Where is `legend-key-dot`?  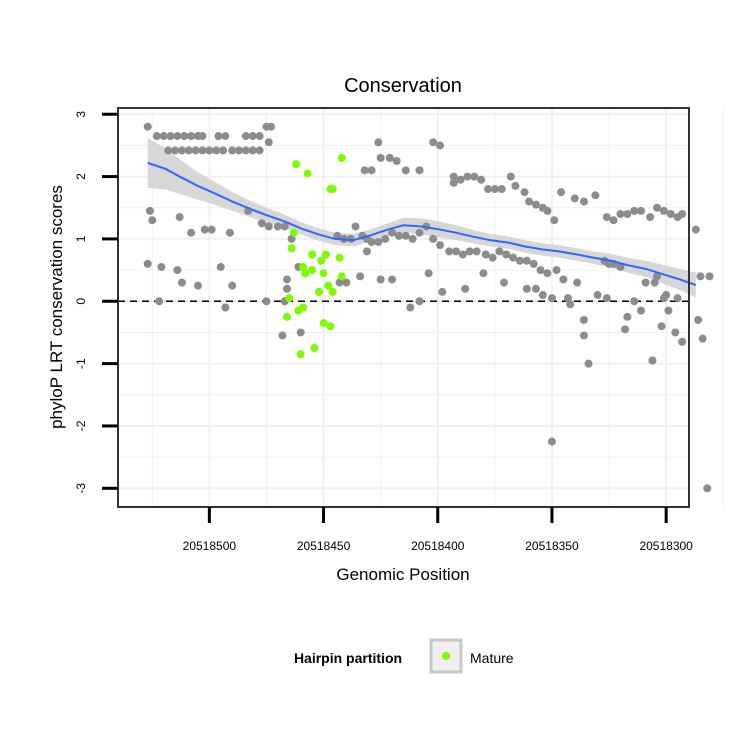
legend-key-dot is located at coordinates (446, 656).